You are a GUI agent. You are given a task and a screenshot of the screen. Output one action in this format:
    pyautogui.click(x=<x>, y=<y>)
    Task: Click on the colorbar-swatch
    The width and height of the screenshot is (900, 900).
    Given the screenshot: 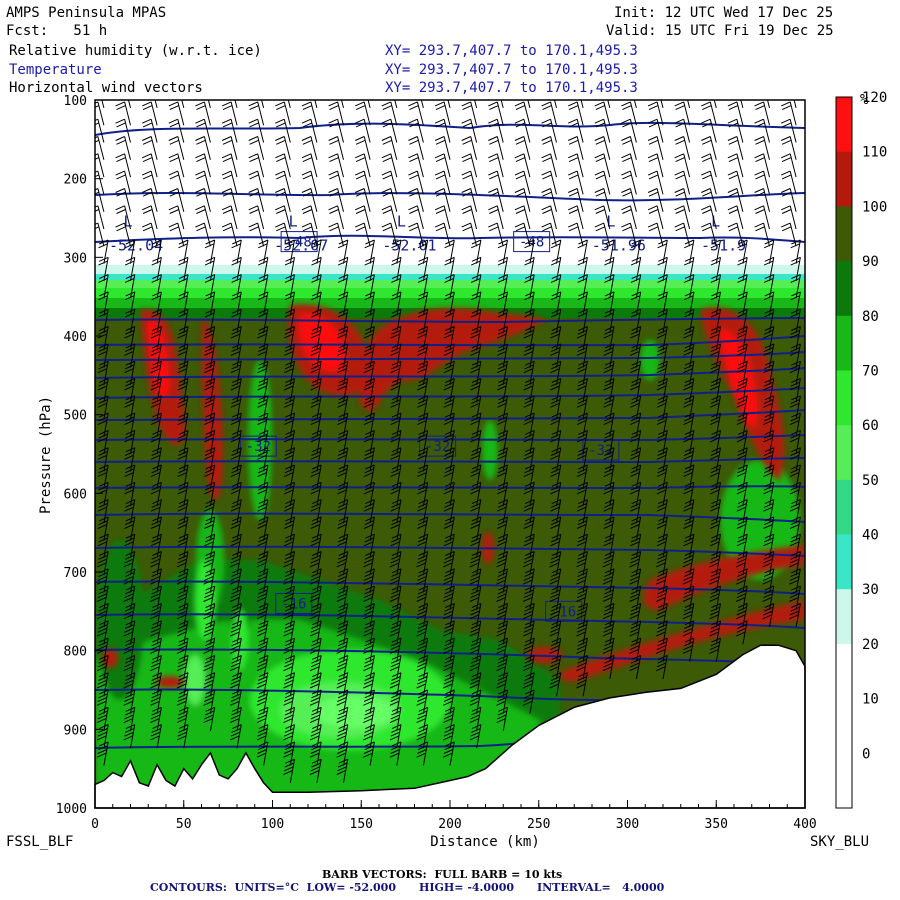 What is the action you would take?
    pyautogui.click(x=844, y=671)
    